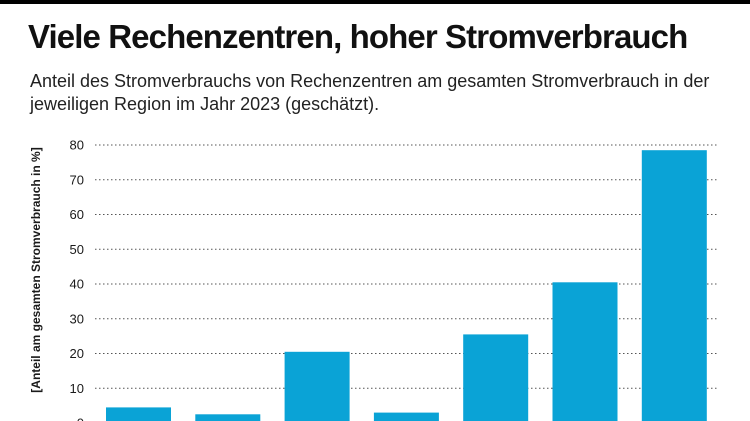  I want to click on y-tick-label-20: 20, so click(77, 353).